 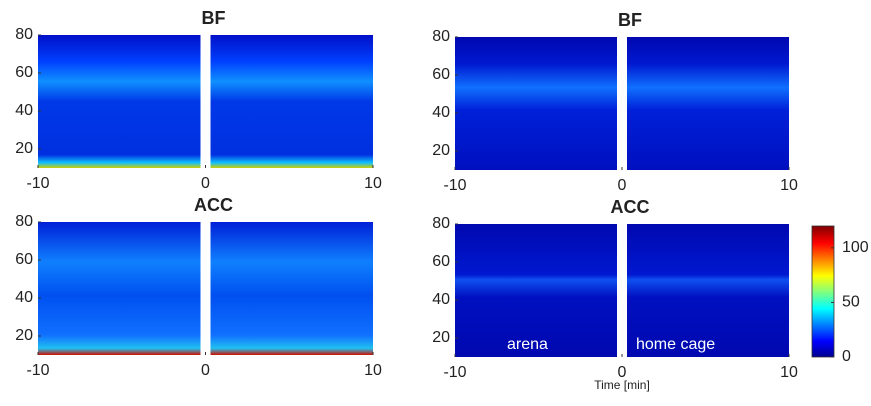 I want to click on colorbar-tick-label: 100, so click(x=855, y=247).